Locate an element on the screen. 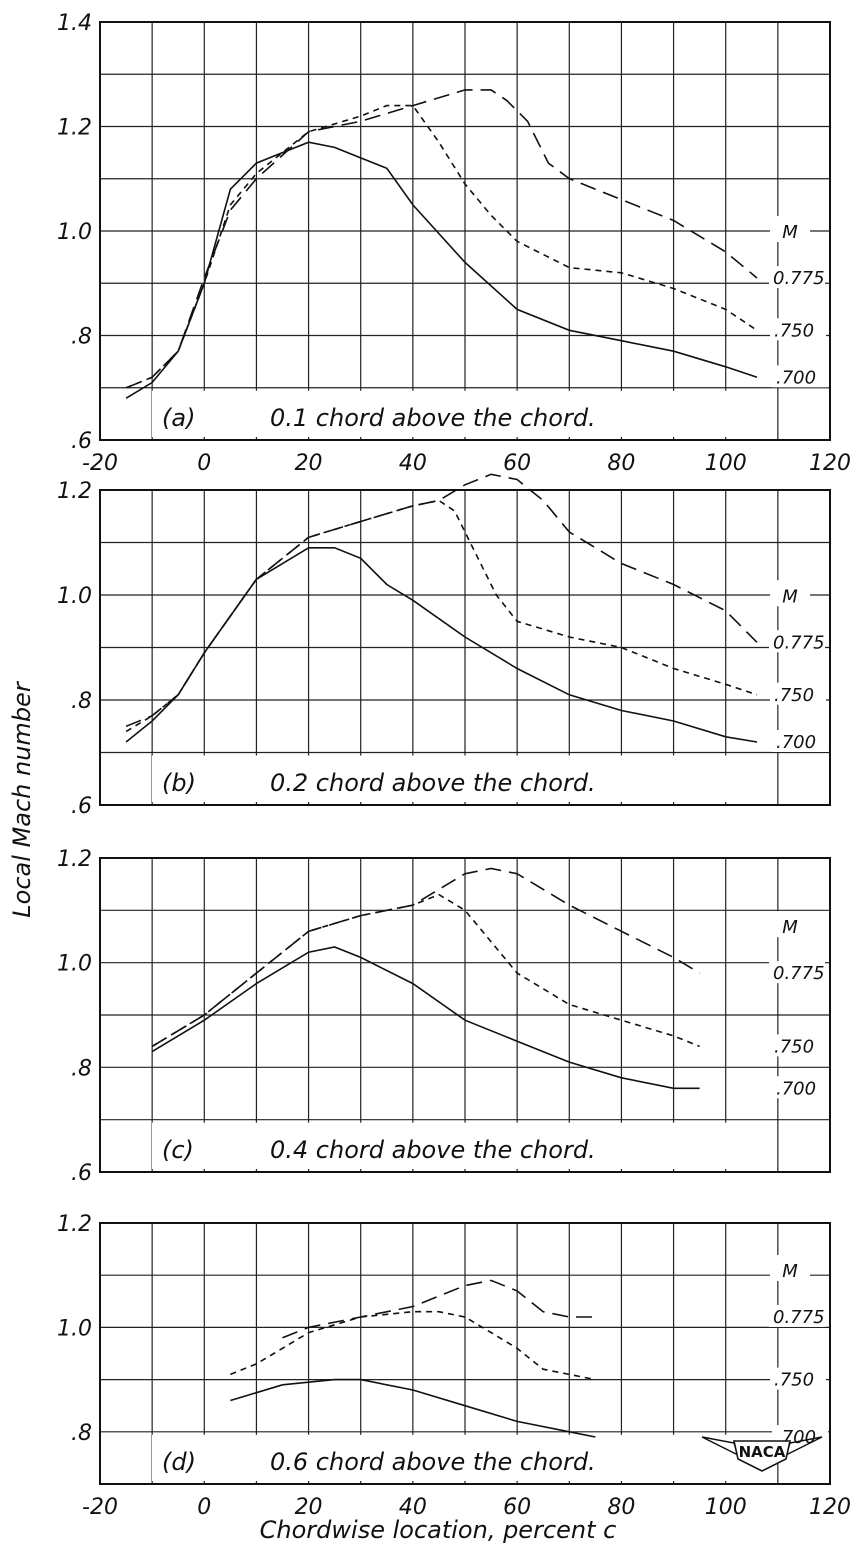  y-axis-label: Local Mach number is located at coordinates (22, 799).